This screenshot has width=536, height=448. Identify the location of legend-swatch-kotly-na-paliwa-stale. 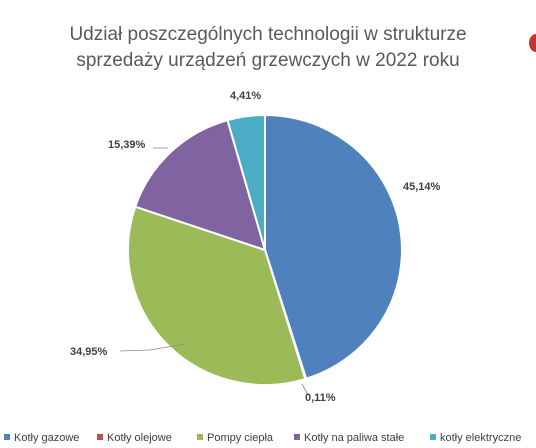
(297, 437).